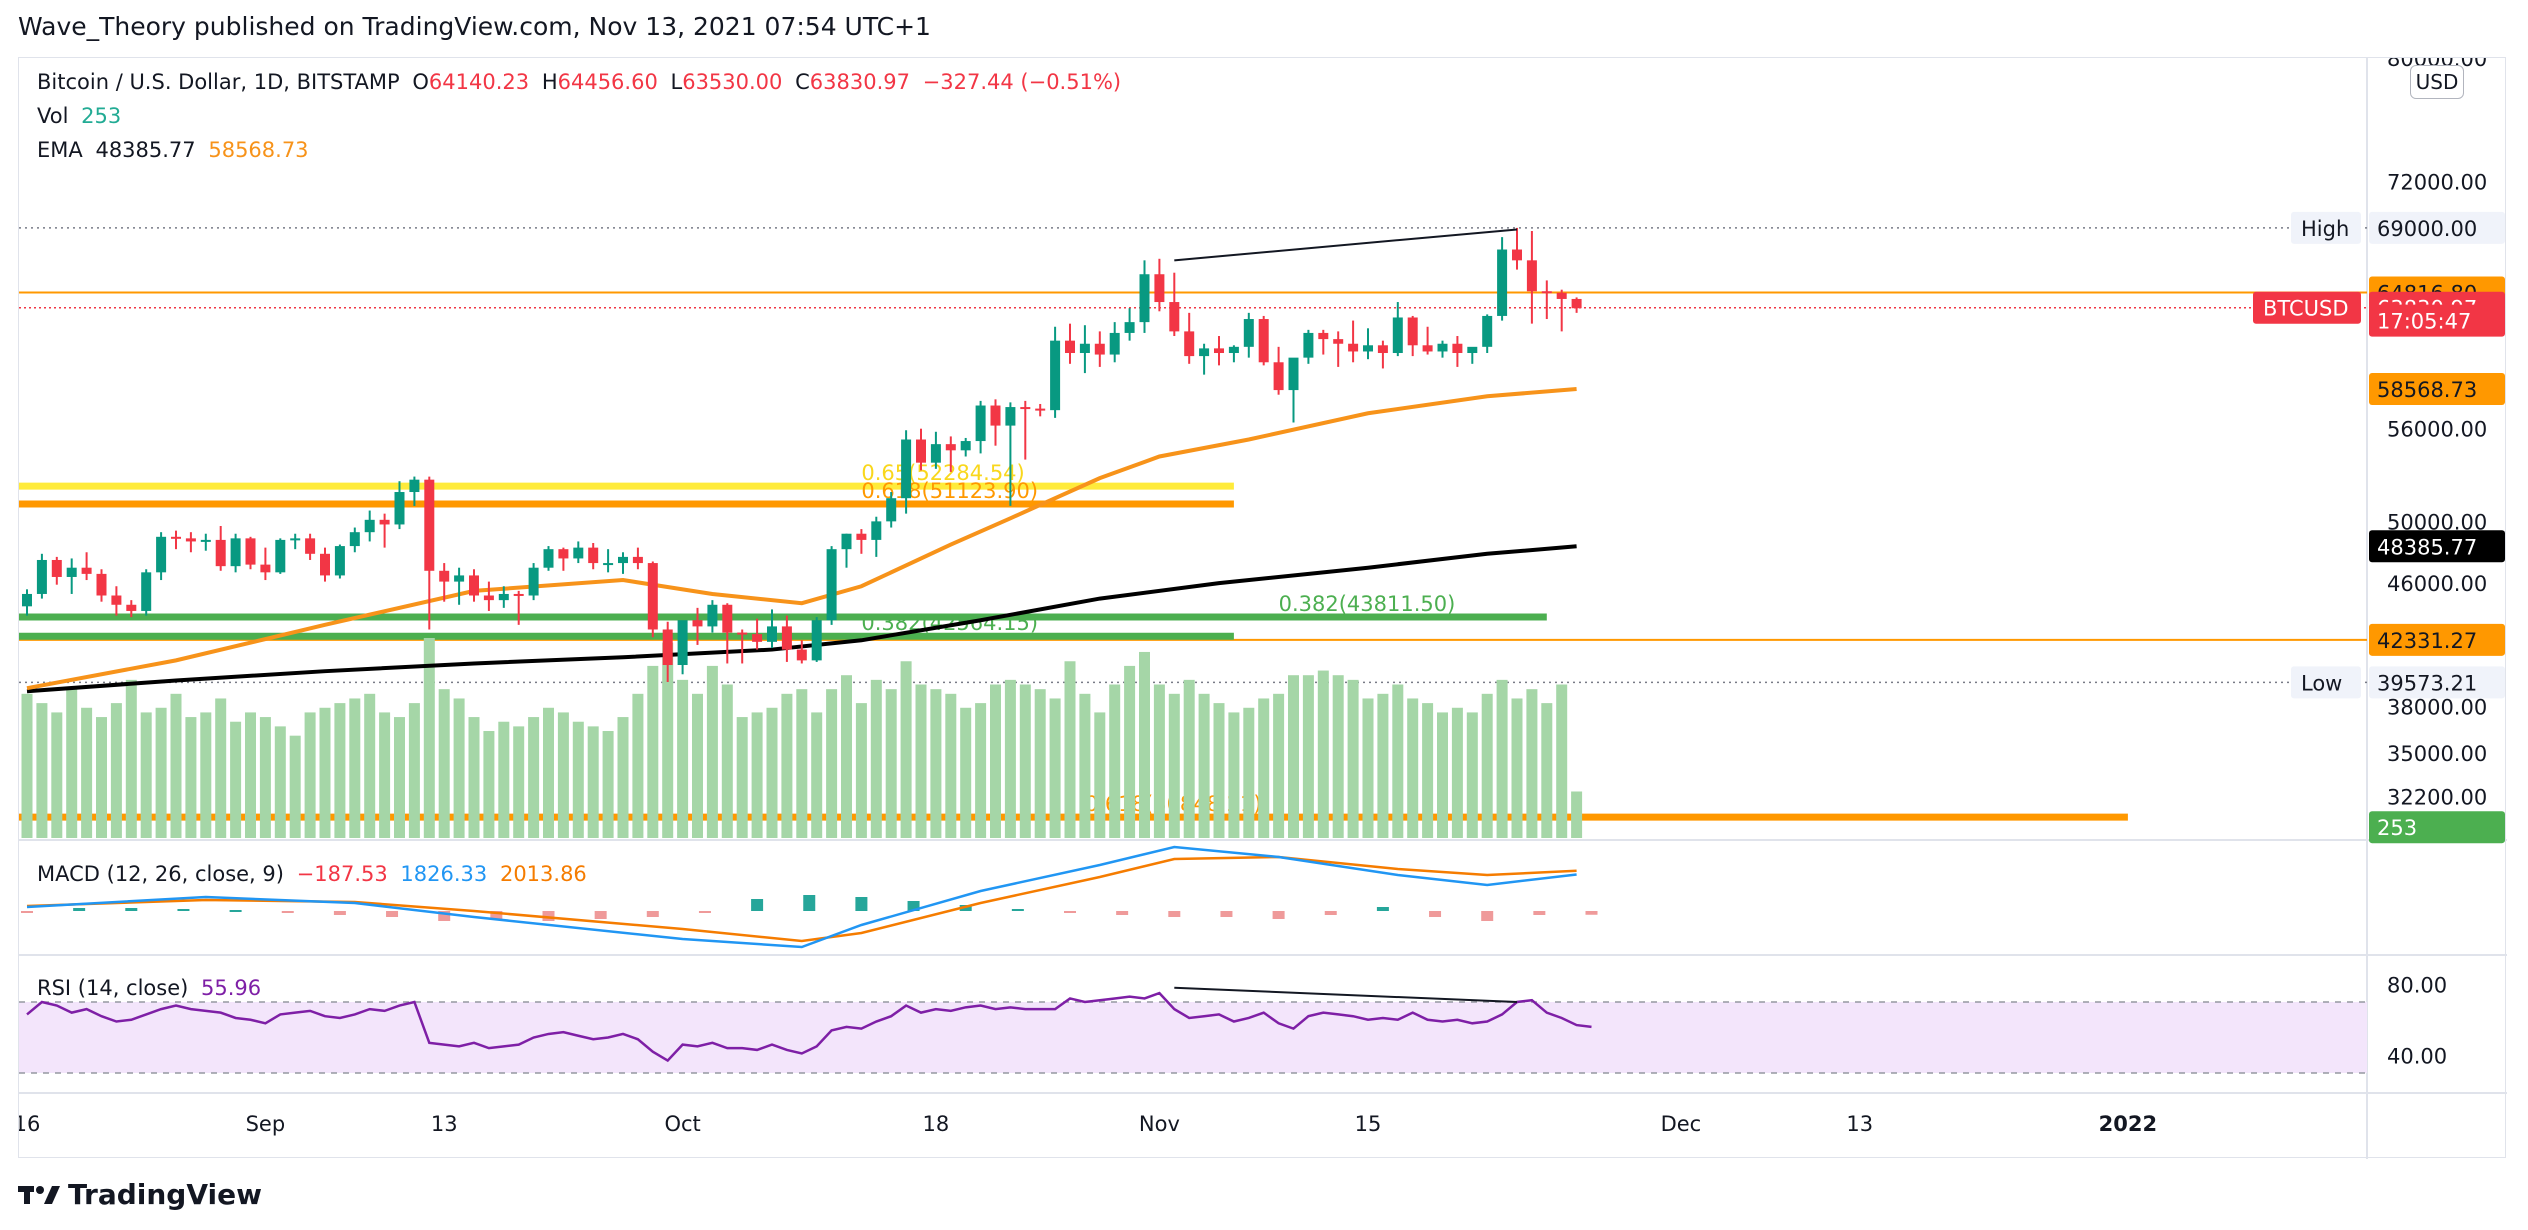 This screenshot has width=2528, height=1230. I want to click on ema-label: EMA, so click(60, 150).